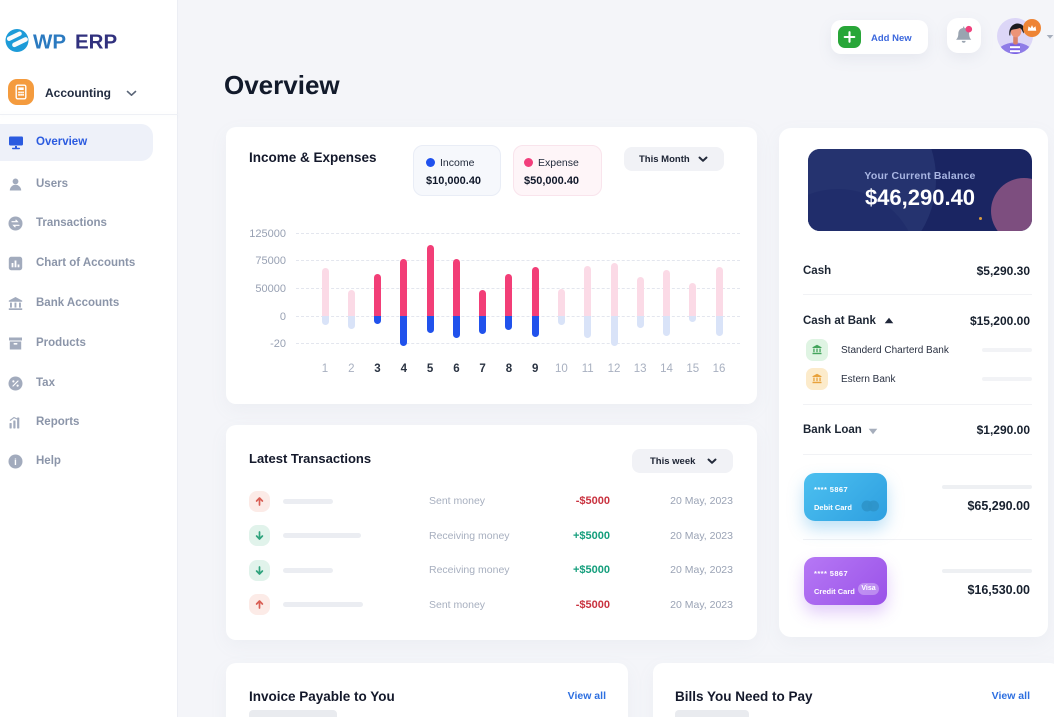  Describe the element at coordinates (96, 42) in the screenshot. I see `svg-text: ERP` at that location.